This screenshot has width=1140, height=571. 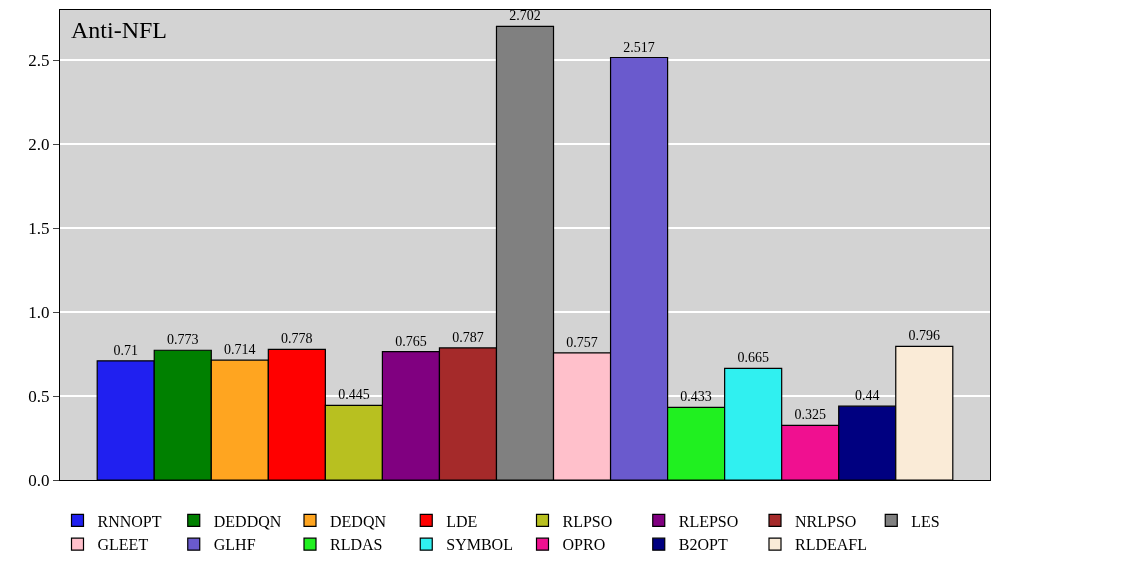 What do you see at coordinates (468, 337) in the screenshot?
I see `data-label: 0.787` at bounding box center [468, 337].